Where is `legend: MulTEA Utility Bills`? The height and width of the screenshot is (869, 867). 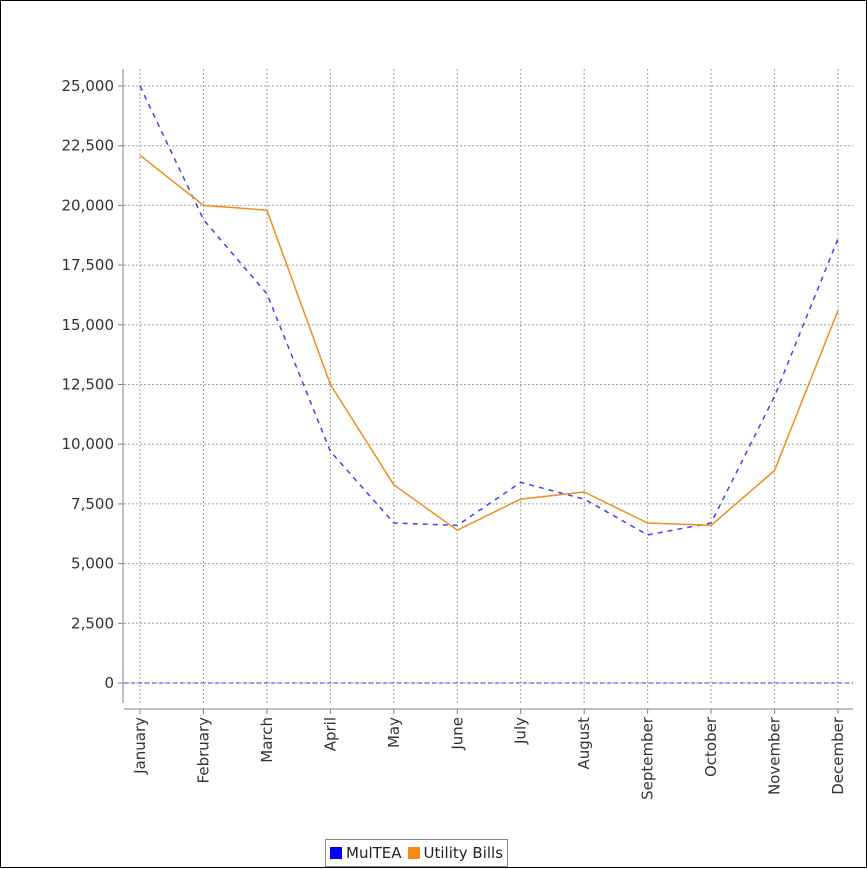 legend: MulTEA Utility Bills is located at coordinates (416, 853).